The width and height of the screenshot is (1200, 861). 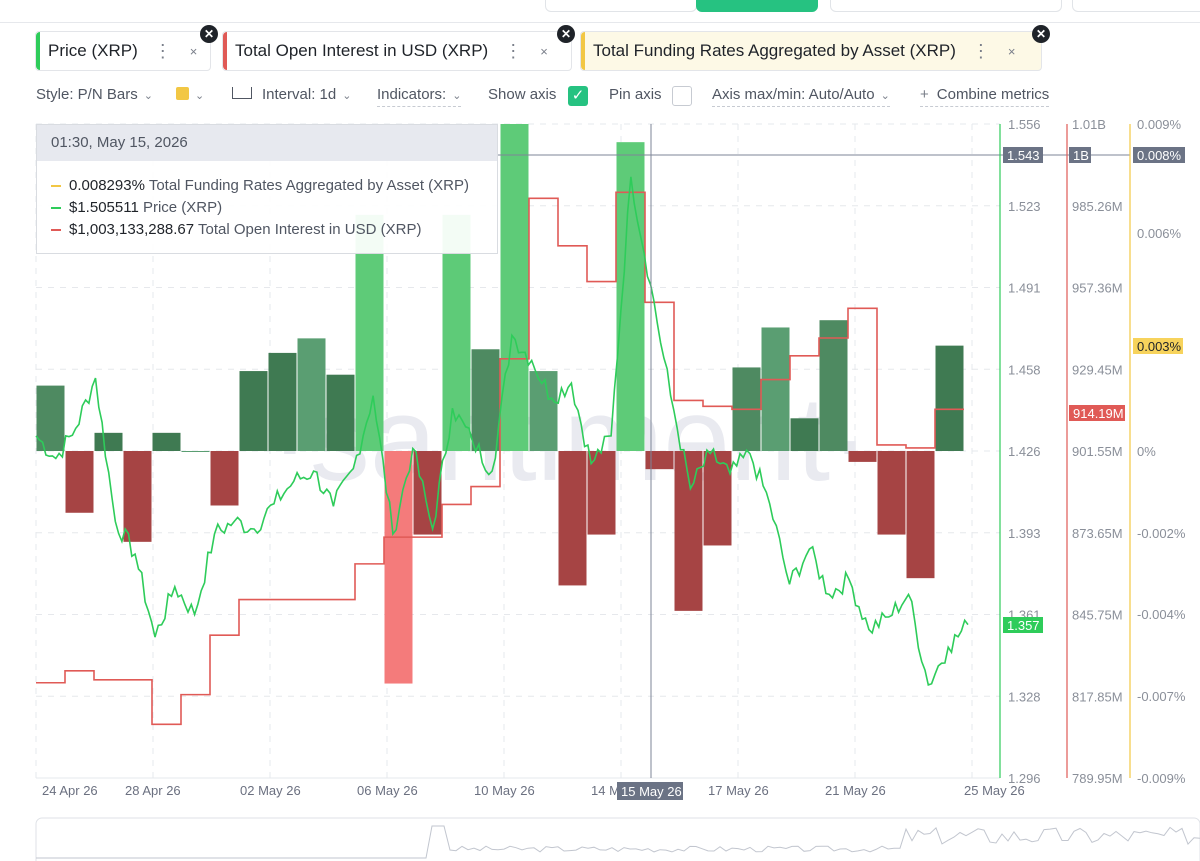 I want to click on top-right-button, so click(x=1136, y=6).